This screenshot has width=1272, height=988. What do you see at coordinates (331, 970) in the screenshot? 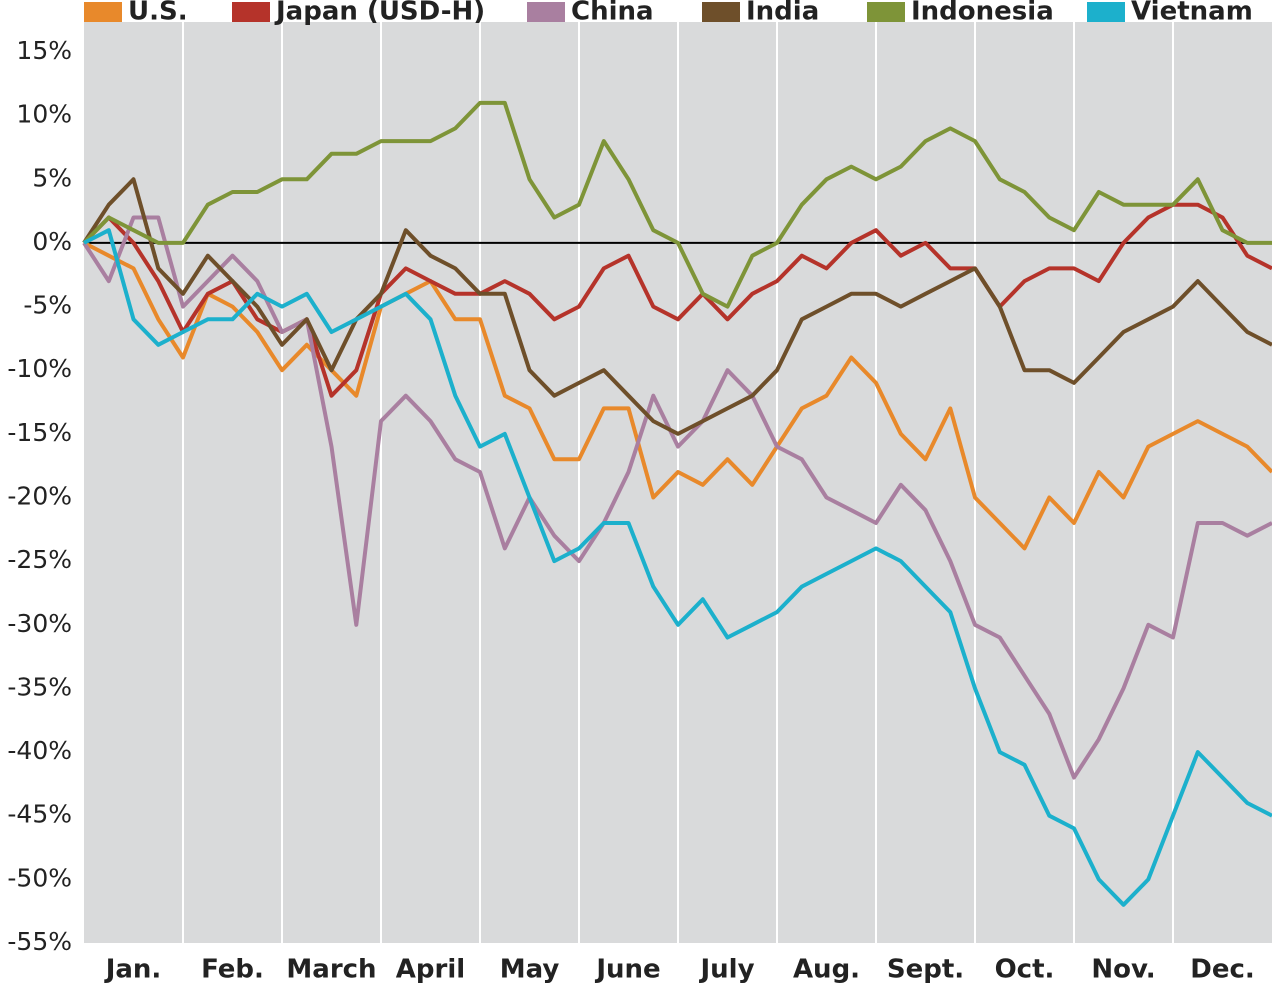
I see `x-tick-label: March` at bounding box center [331, 970].